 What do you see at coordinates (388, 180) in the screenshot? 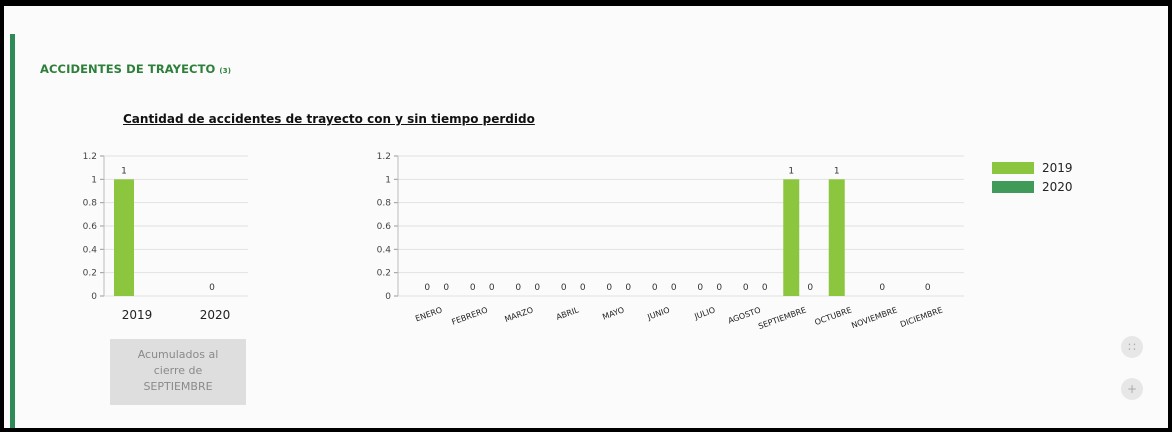
I see `month-ytick-label: 1` at bounding box center [388, 180].